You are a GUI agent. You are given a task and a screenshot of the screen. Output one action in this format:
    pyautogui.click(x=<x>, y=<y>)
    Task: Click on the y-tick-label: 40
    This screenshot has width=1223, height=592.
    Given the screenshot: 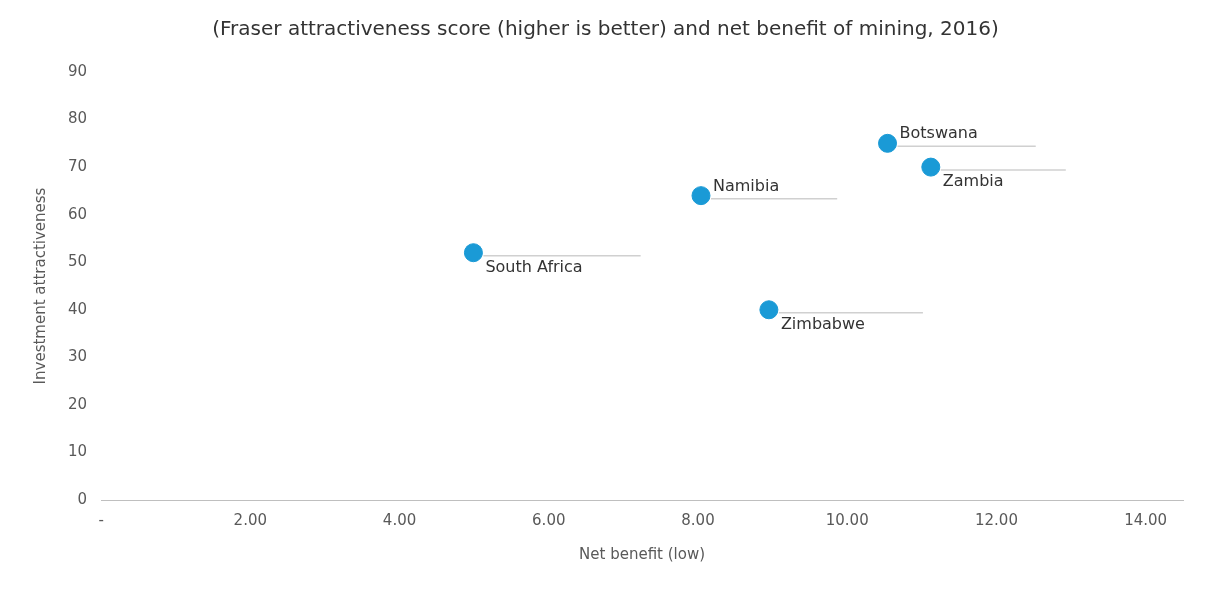 What is the action you would take?
    pyautogui.click(x=77, y=308)
    